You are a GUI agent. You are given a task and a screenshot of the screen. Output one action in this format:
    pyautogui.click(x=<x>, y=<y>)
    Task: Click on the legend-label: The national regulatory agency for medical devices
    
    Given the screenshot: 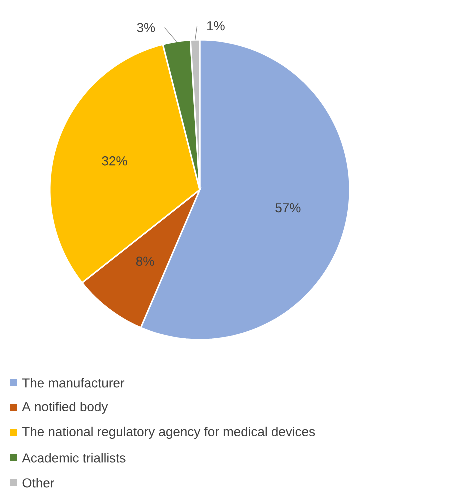 What is the action you would take?
    pyautogui.click(x=169, y=433)
    